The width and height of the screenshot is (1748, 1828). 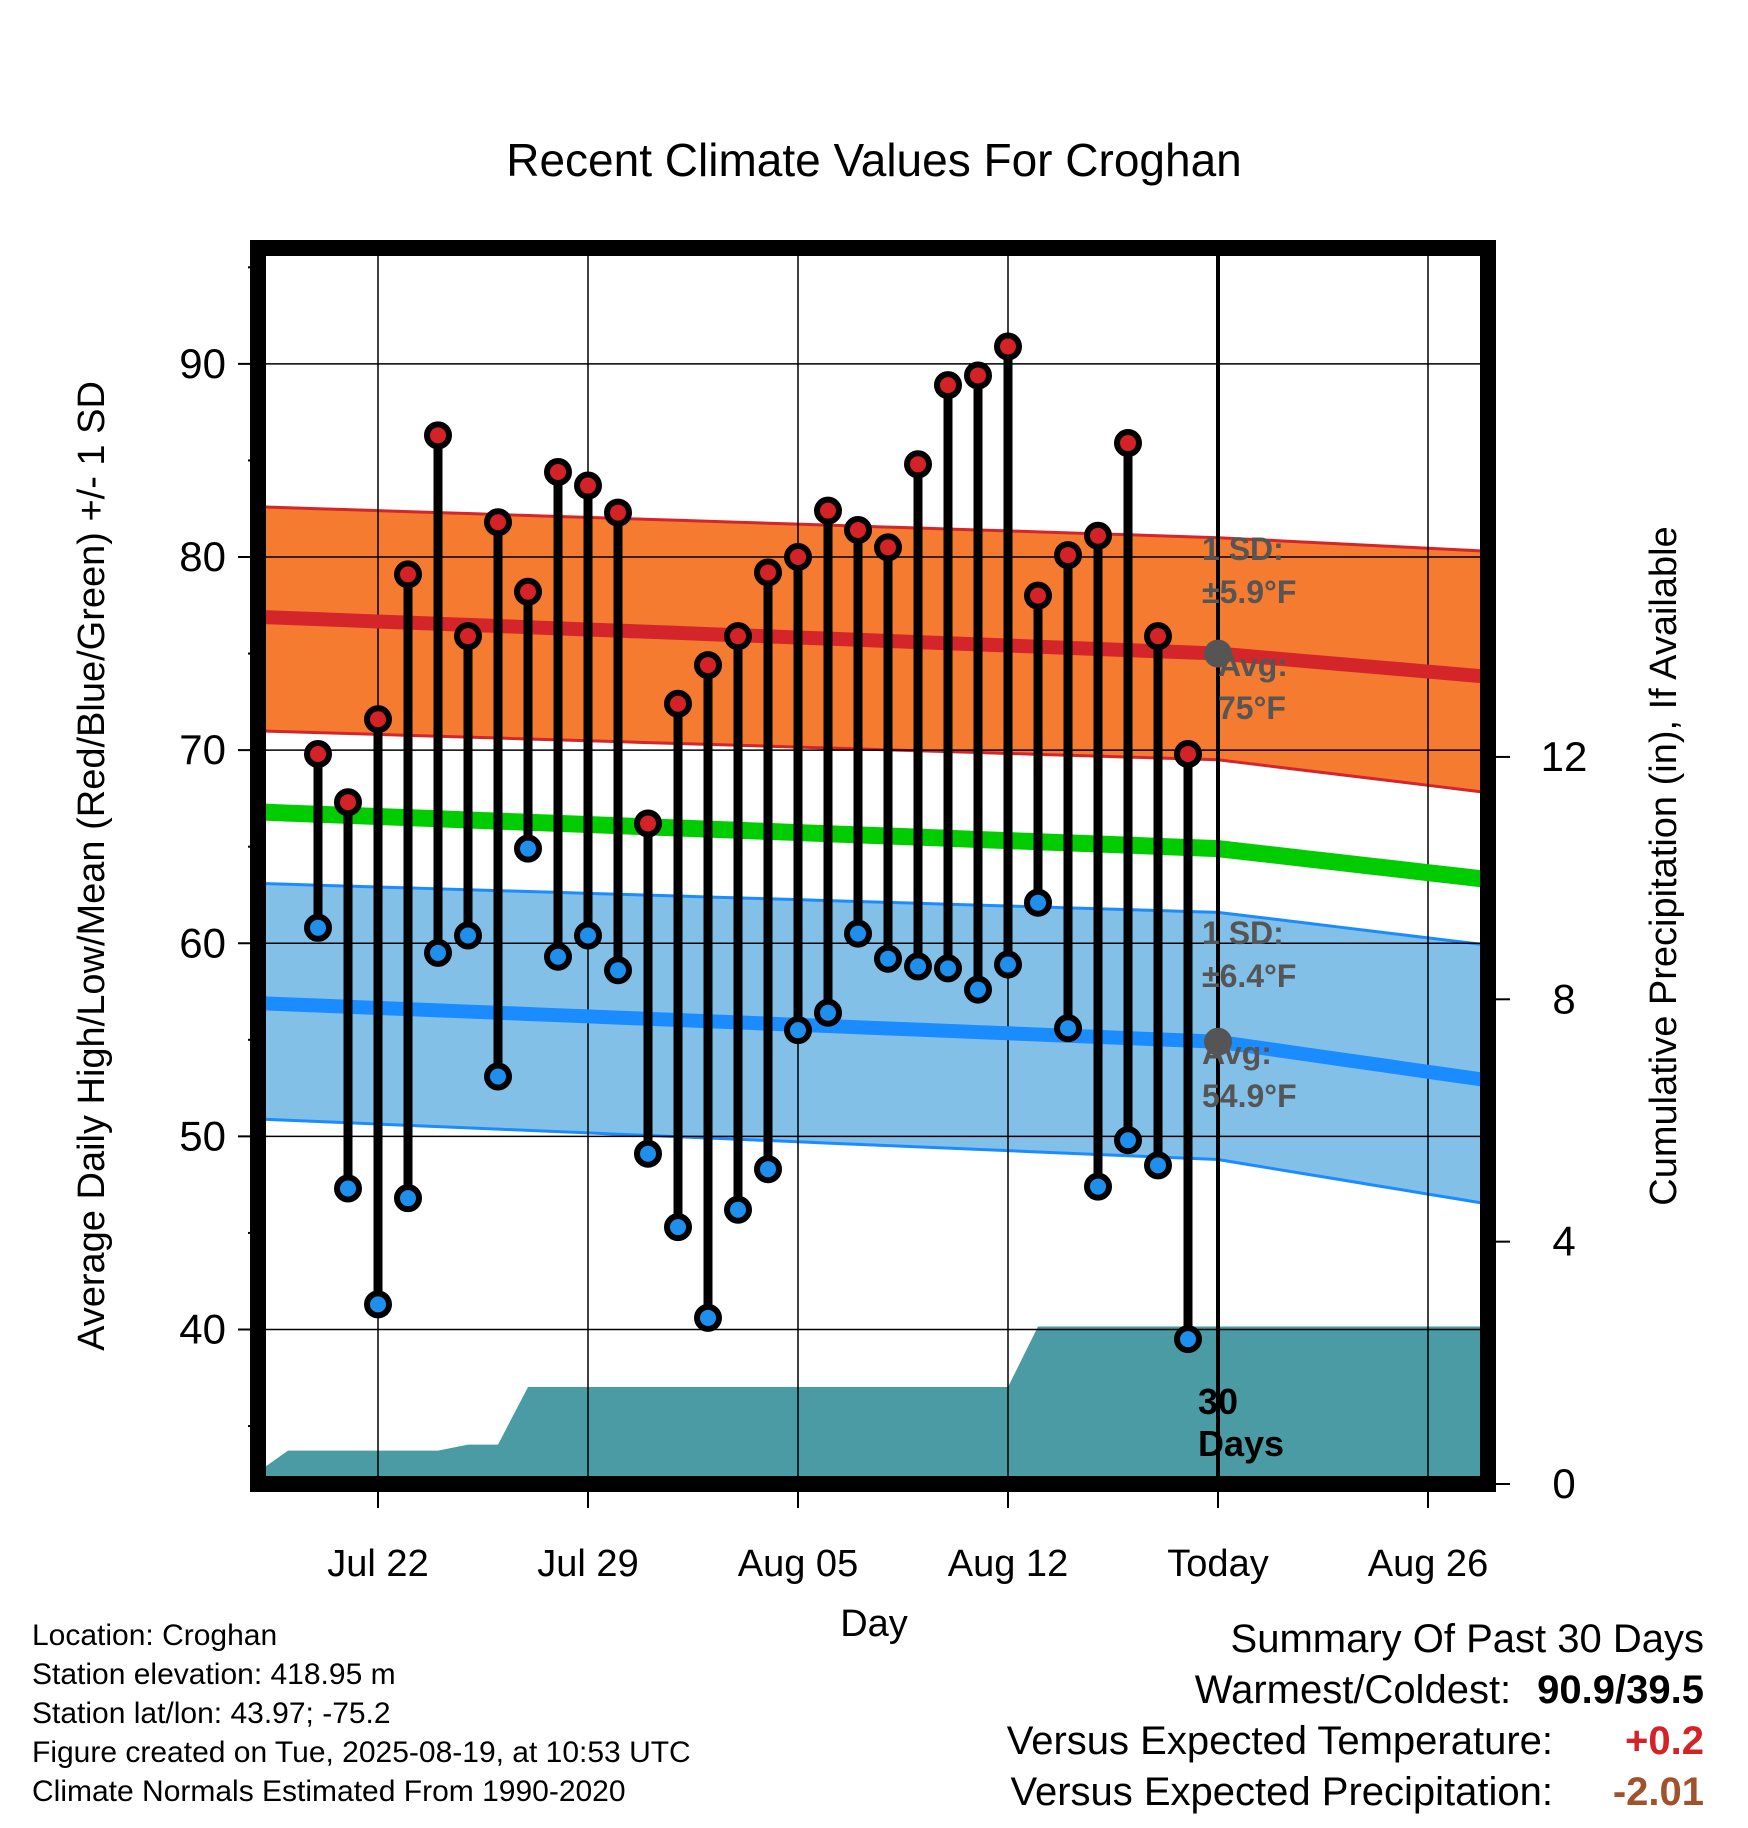 I want to click on precip-departure-value: -2.01, so click(x=1658, y=1792).